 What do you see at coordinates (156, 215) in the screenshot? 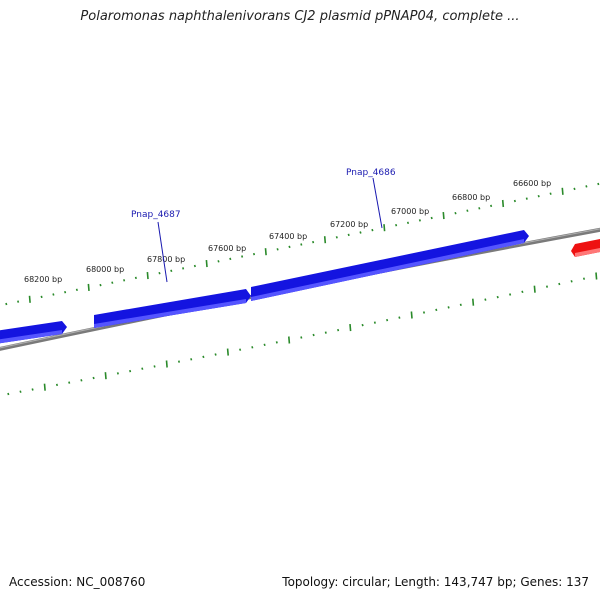
I see `gene-label-pnap-4687: Pnap_4687` at bounding box center [156, 215].